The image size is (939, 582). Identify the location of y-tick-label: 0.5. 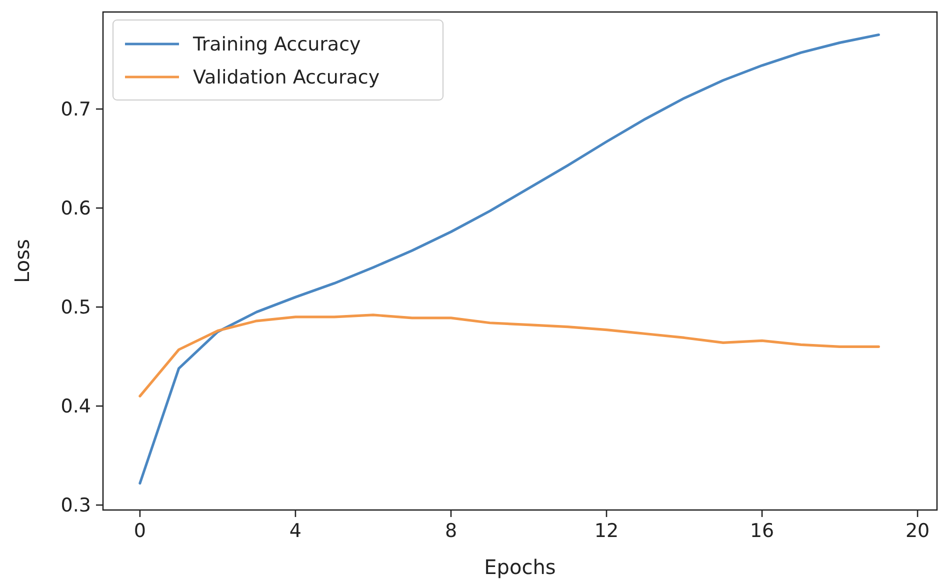
(75, 307).